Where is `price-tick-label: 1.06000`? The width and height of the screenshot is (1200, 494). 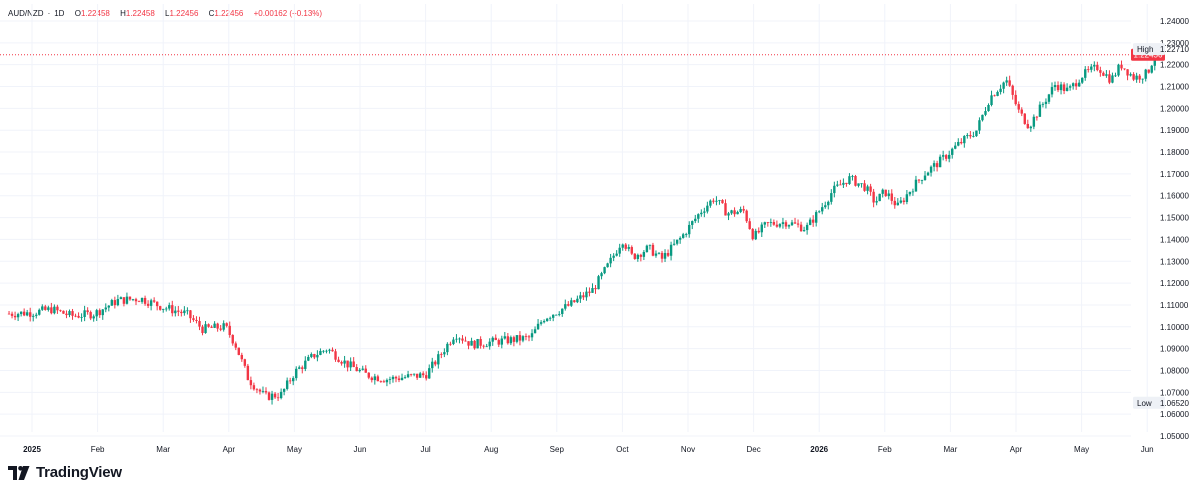
price-tick-label: 1.06000 is located at coordinates (1174, 414).